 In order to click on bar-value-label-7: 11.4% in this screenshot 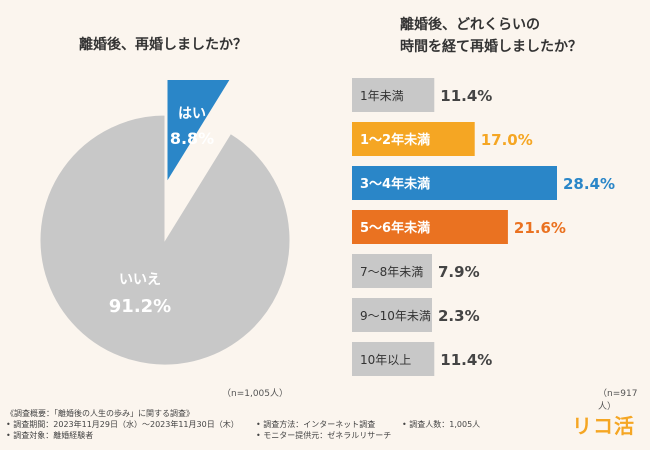, I will do `click(466, 360)`.